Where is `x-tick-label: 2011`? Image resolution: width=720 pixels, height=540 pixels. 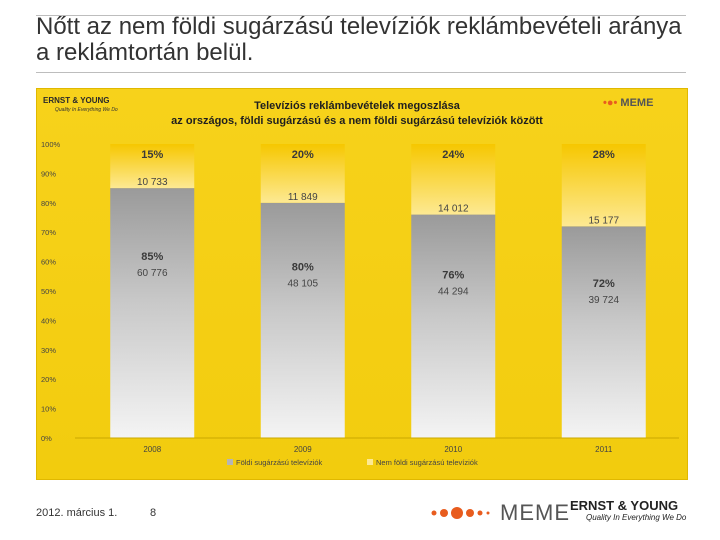
x-tick-label: 2011 is located at coordinates (604, 449).